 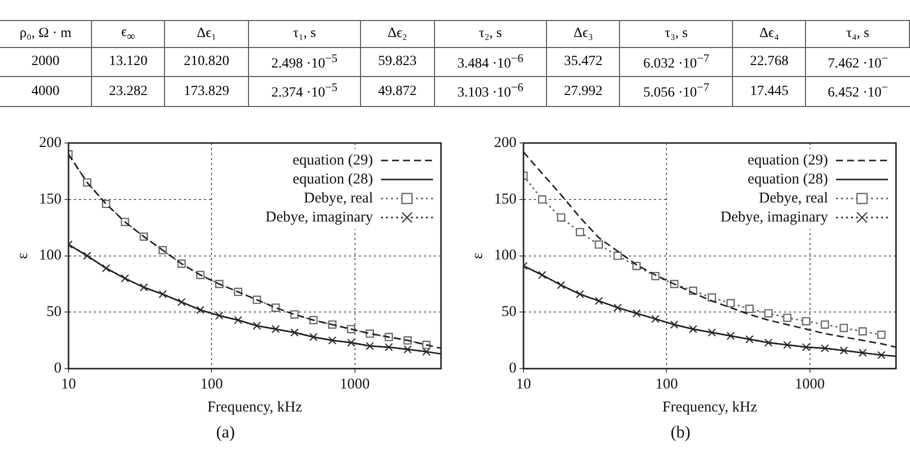 What do you see at coordinates (397, 62) in the screenshot?
I see `text: 59.823` at bounding box center [397, 62].